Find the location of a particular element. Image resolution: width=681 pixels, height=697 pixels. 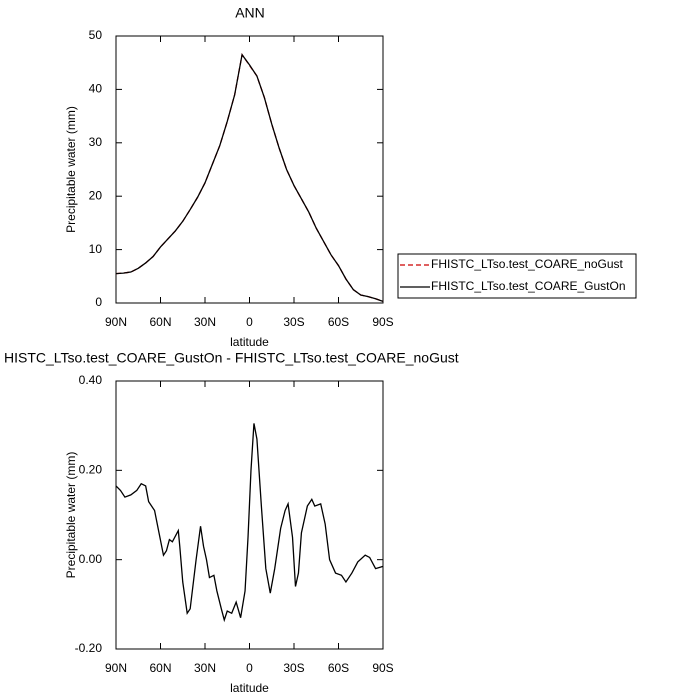

y-tick-label: 0.00 is located at coordinates (91, 559).